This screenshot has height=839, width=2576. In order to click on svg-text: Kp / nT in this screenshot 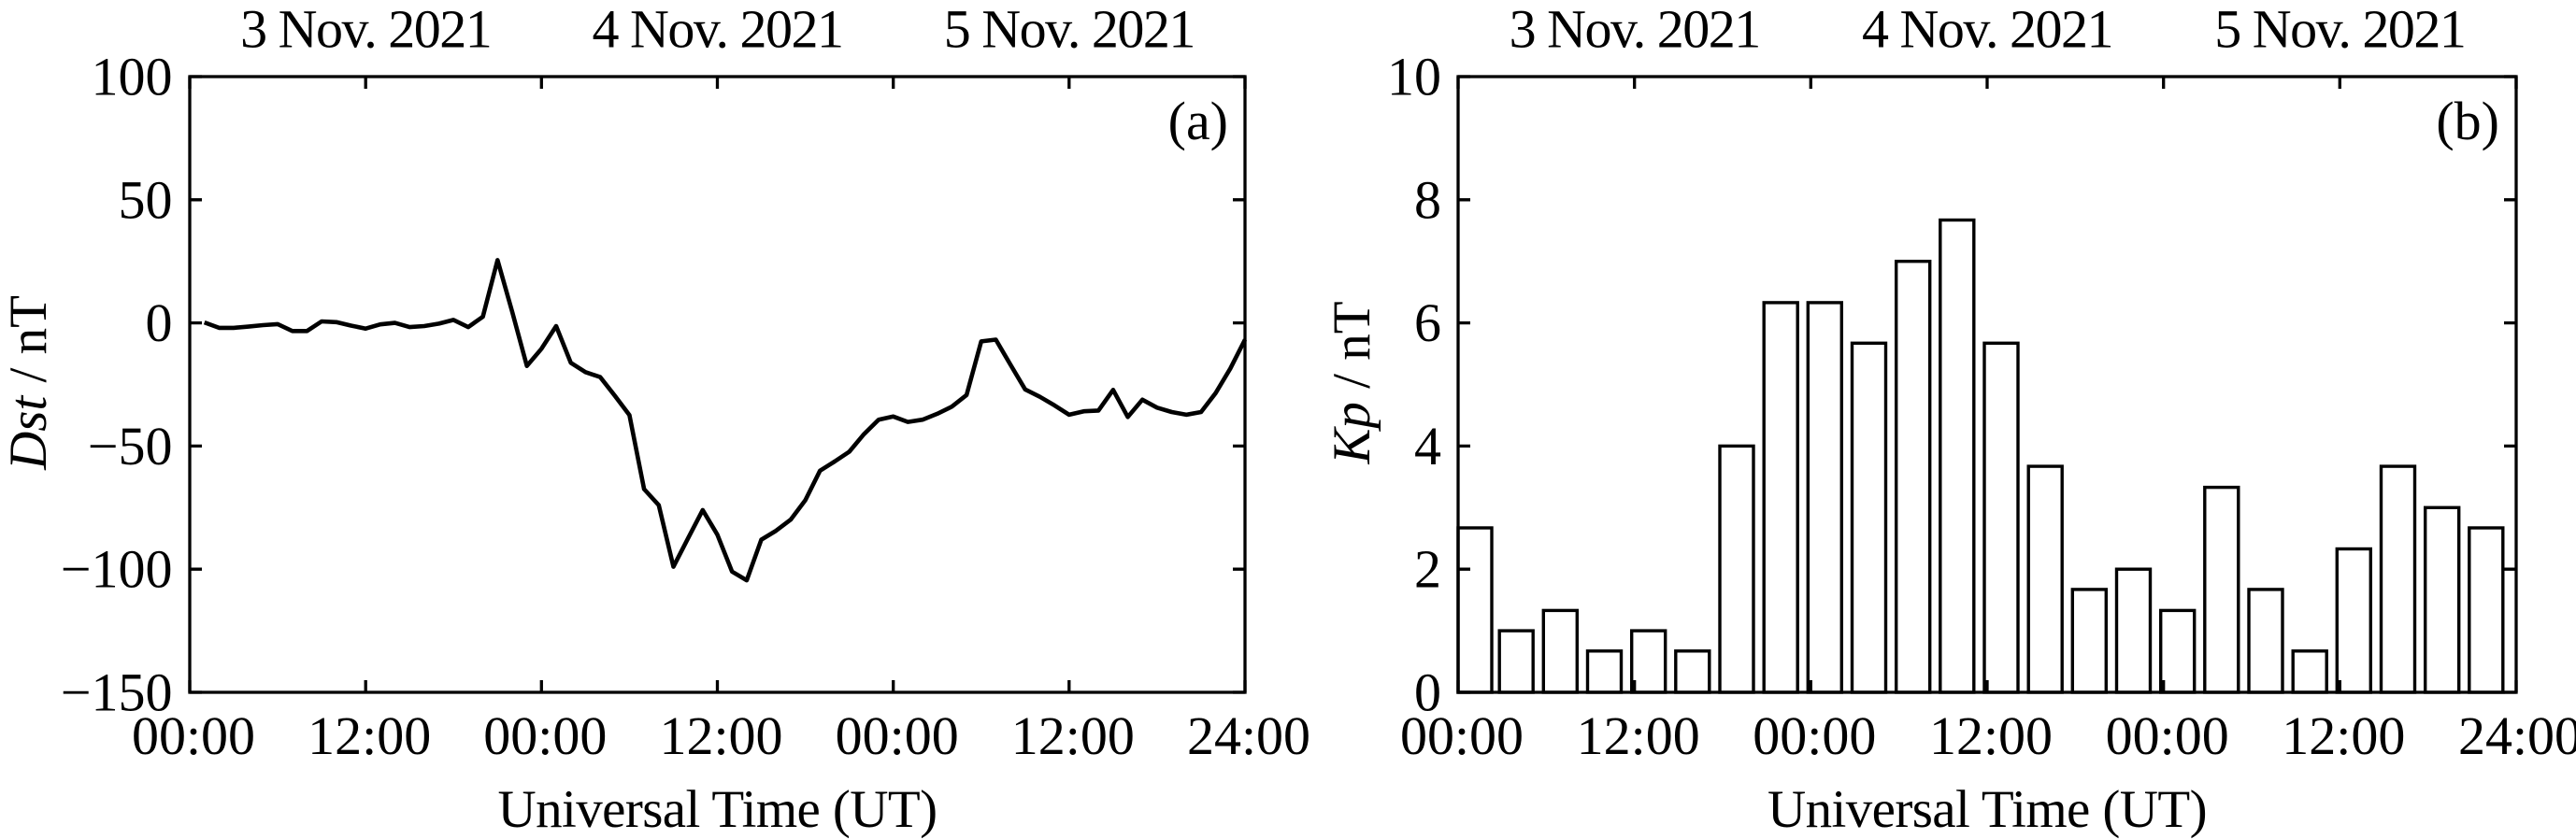, I will do `click(1352, 382)`.